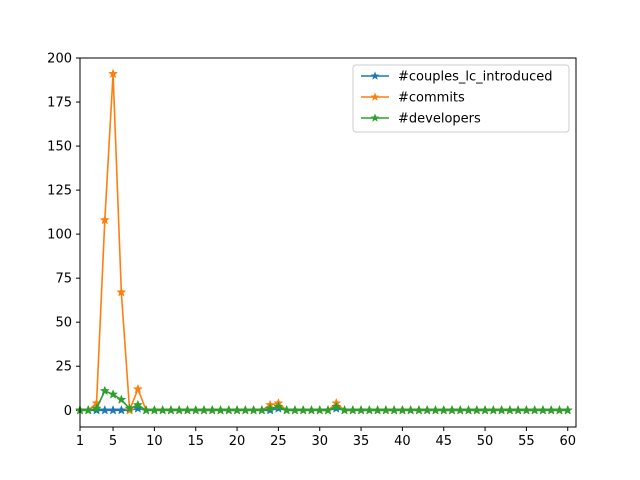 This screenshot has width=640, height=480. Describe the element at coordinates (59, 103) in the screenshot. I see `y-tick-label: 175` at that location.